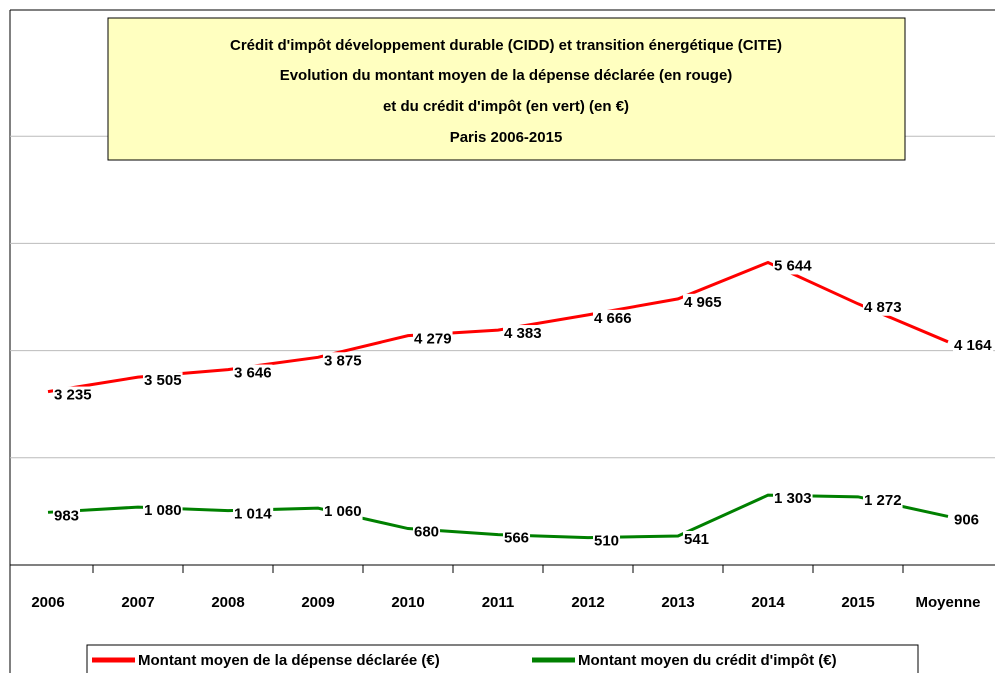 This screenshot has height=673, width=995. I want to click on x-tick-label: 2009, so click(317, 602).